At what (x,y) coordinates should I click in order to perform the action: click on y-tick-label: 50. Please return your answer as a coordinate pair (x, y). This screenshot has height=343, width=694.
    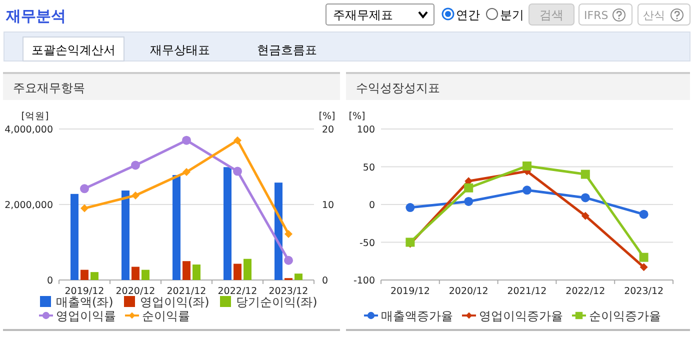
    Looking at the image, I should click on (368, 168).